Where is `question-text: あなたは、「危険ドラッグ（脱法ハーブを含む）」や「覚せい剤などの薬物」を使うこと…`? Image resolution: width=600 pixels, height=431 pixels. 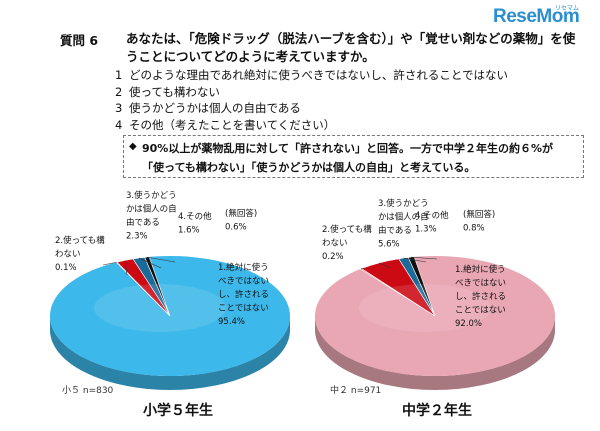
question-text: あなたは、「危険ドラッグ（脱法ハーブを含む）」や「覚せい剤などの薬物」を使うこと… is located at coordinates (351, 47).